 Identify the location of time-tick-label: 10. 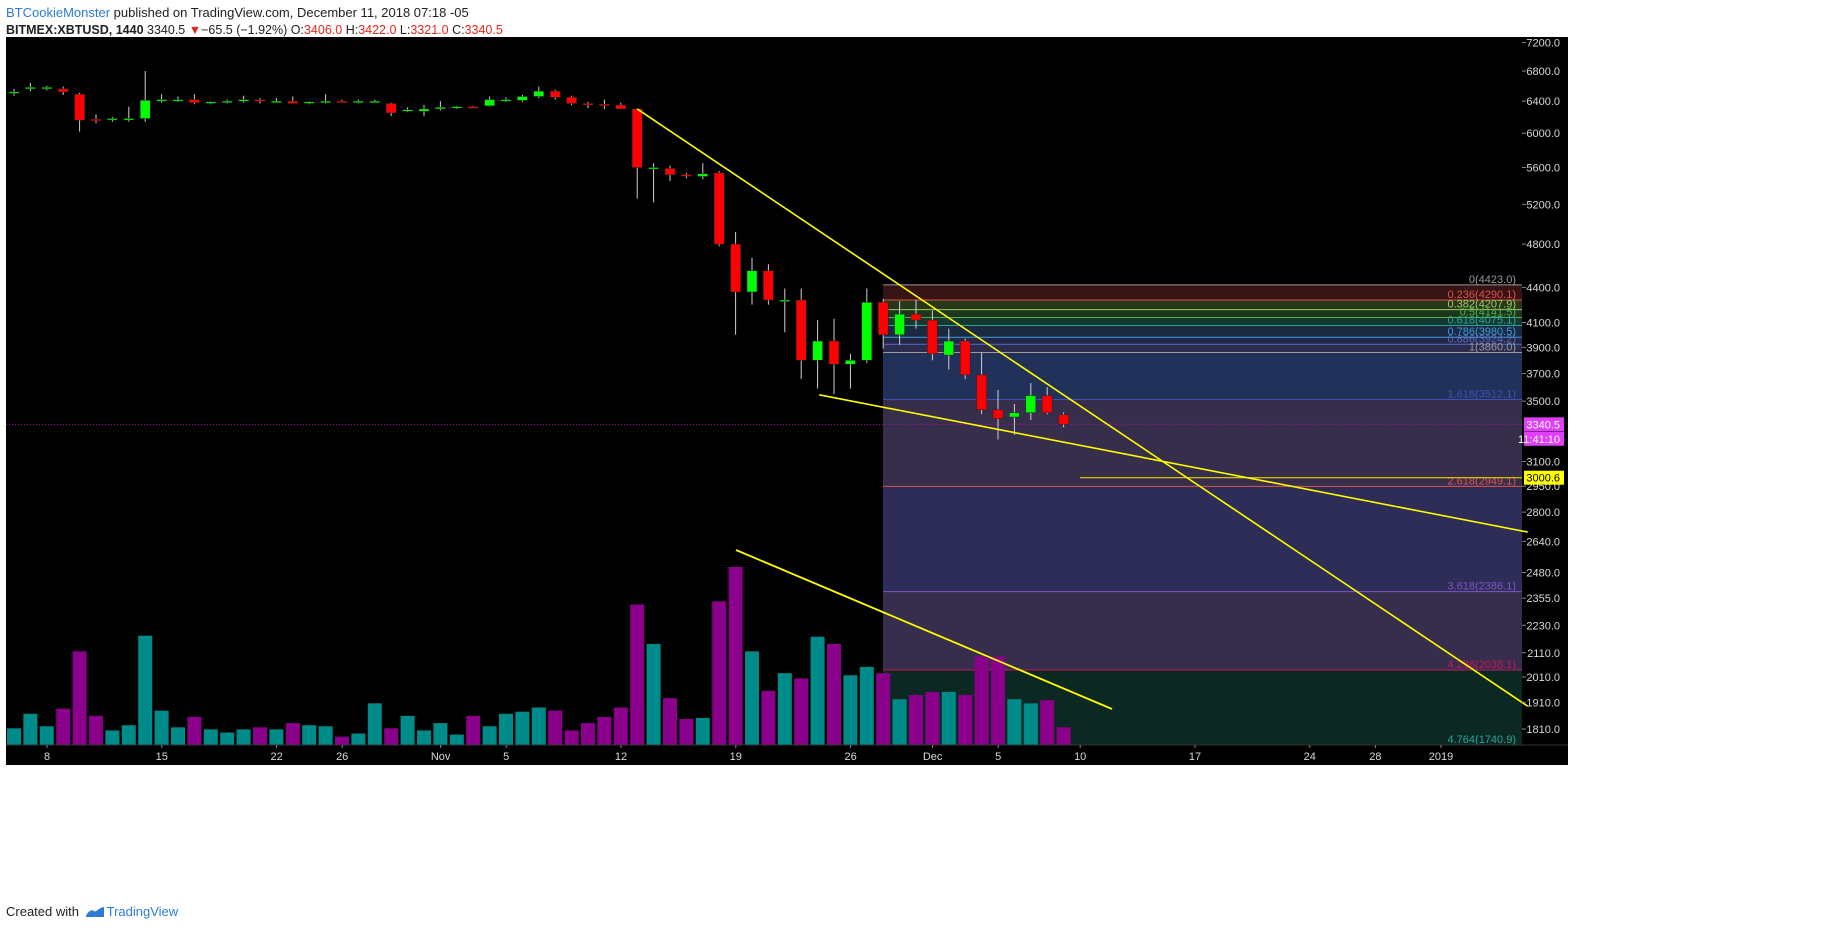
(1080, 757).